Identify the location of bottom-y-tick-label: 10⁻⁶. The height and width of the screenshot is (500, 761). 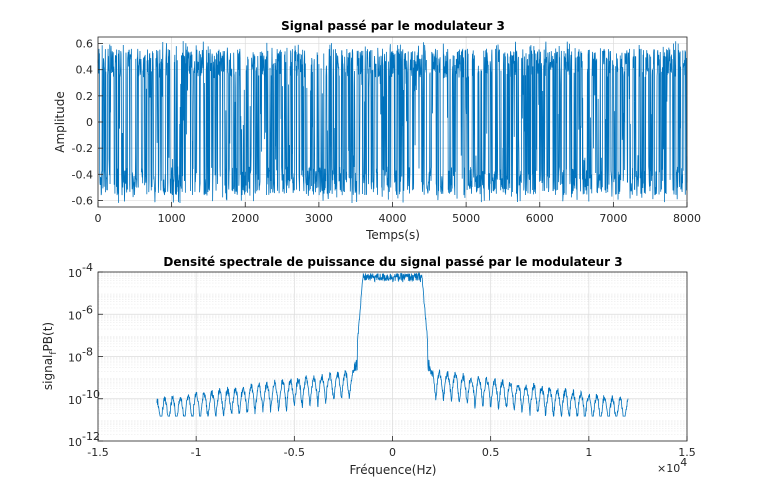
(80, 312).